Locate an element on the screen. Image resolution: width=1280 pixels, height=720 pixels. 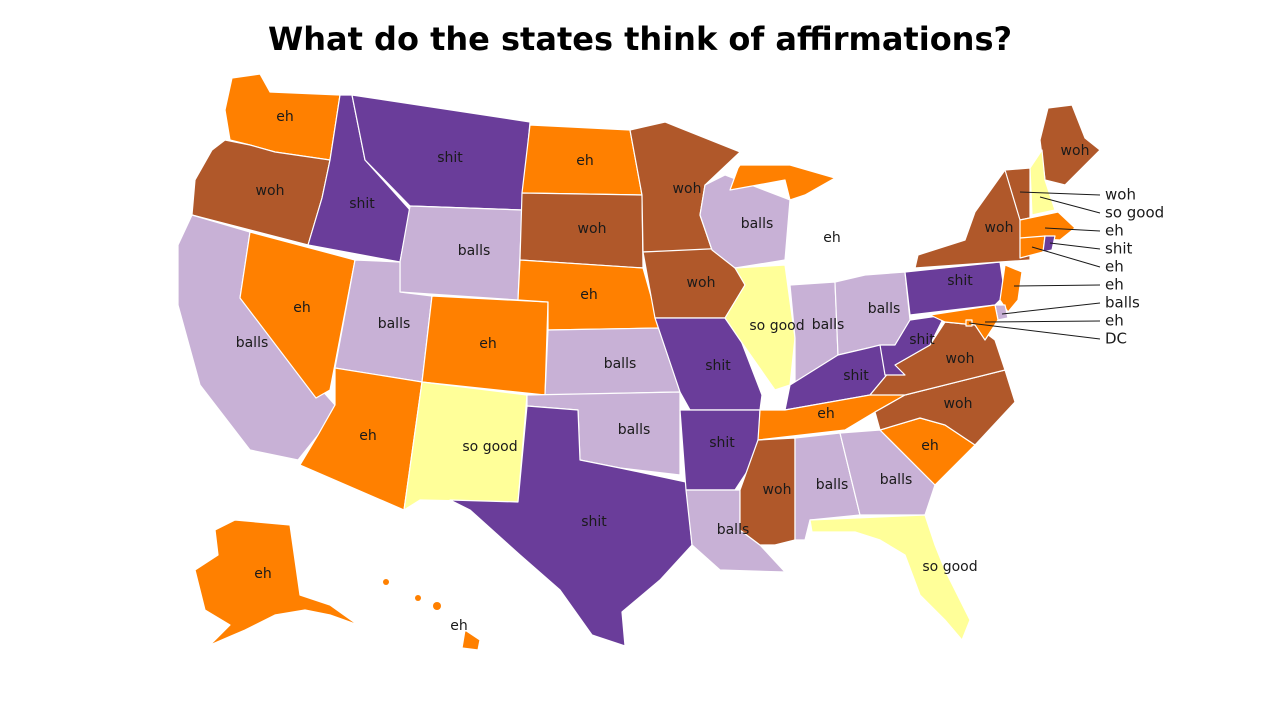
state-hi is located at coordinates (471, 640).